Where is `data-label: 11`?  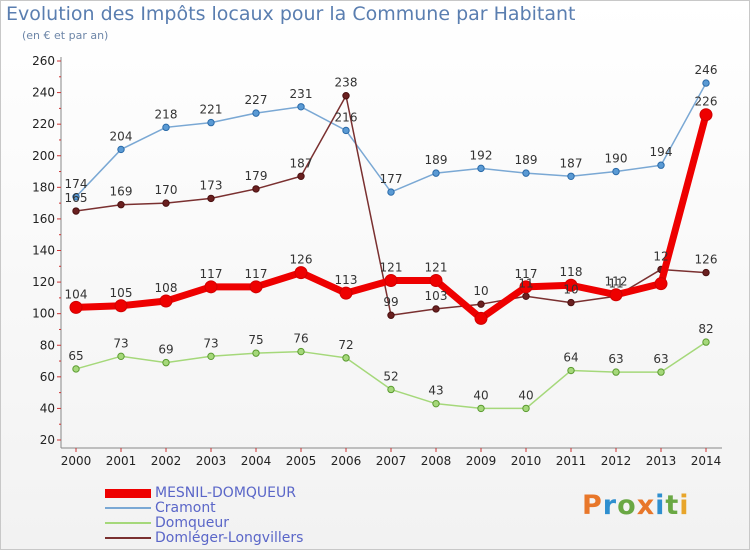 data-label: 11 is located at coordinates (615, 283).